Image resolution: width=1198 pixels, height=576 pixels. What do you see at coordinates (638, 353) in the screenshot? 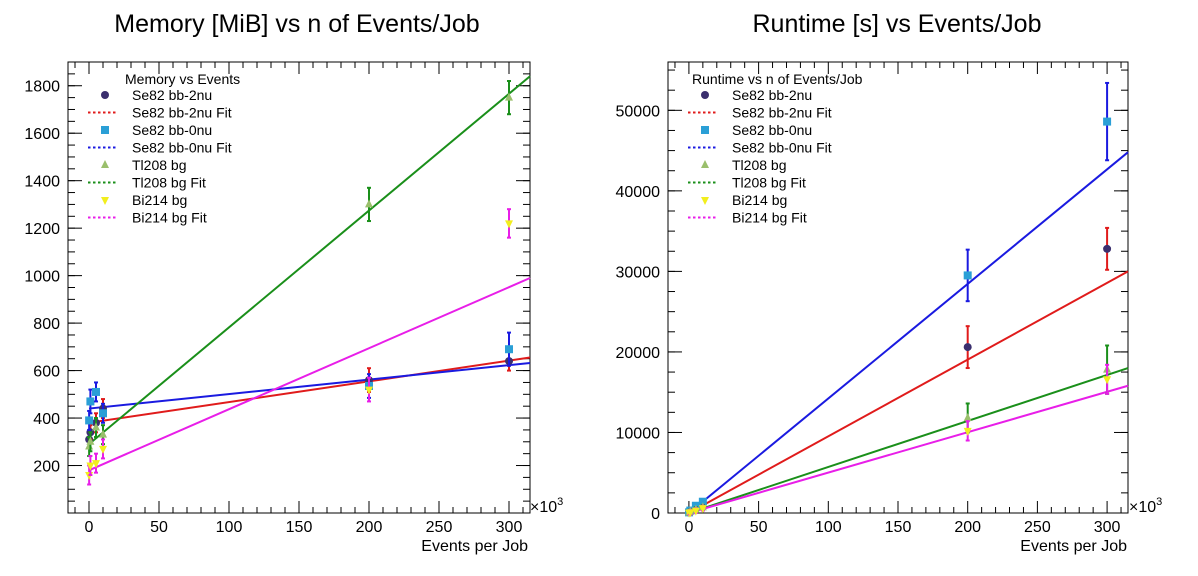
I see `y-tick-label: 20000` at bounding box center [638, 353].